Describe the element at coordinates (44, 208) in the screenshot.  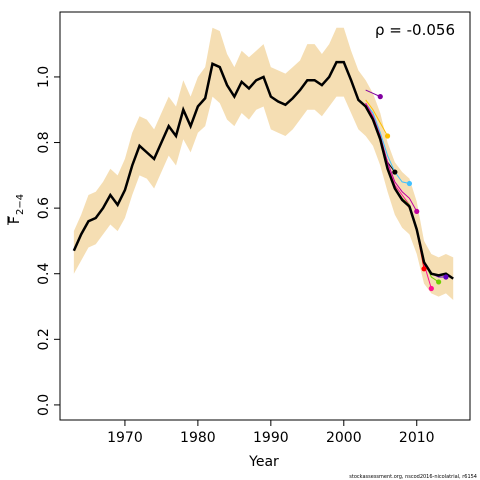
I see `y-tick-label: 0.6` at that location.